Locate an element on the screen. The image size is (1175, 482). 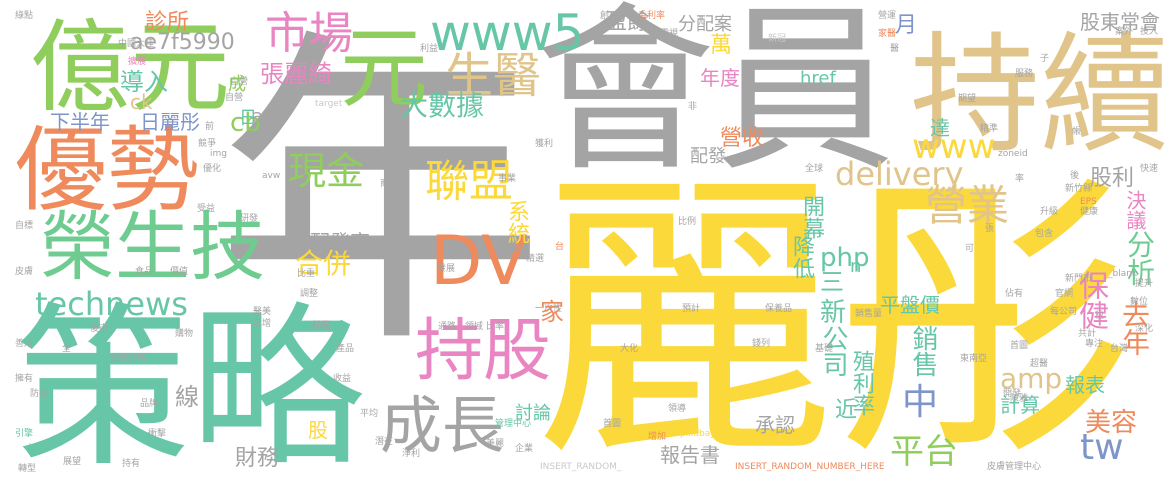
word-anwai: 案外 is located at coordinates (1124, 32).